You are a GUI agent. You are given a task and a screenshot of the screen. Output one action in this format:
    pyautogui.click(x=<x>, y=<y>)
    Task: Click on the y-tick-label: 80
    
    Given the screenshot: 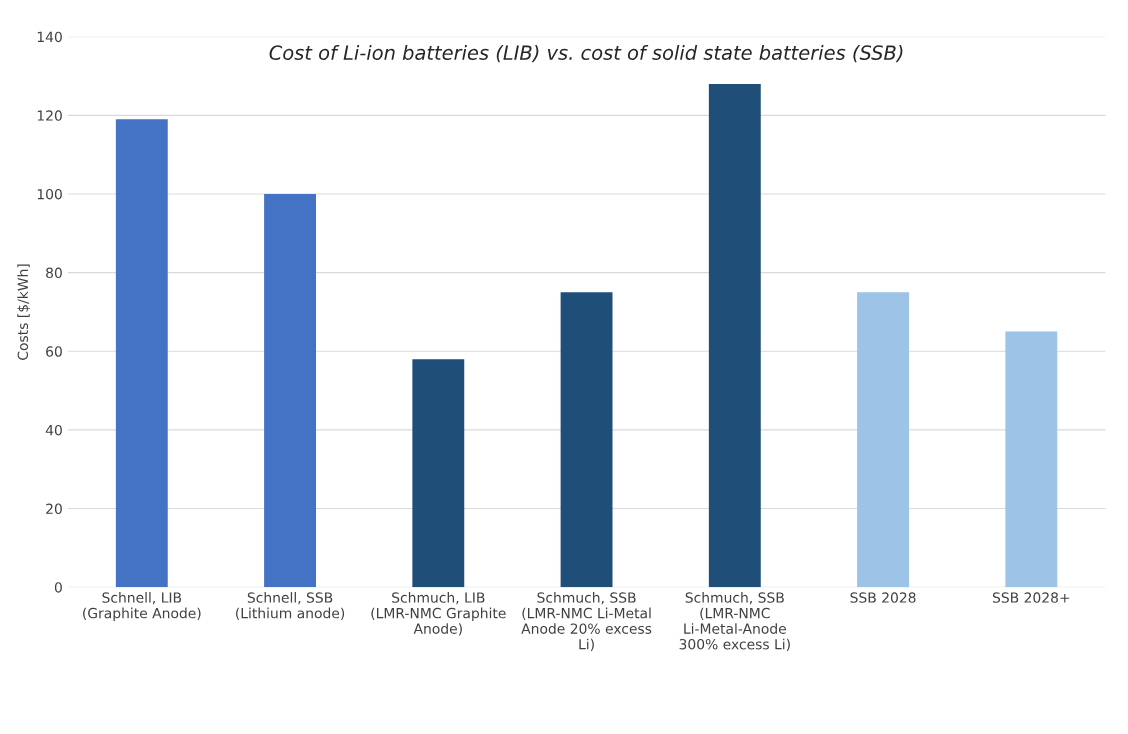 What is the action you would take?
    pyautogui.click(x=54, y=273)
    